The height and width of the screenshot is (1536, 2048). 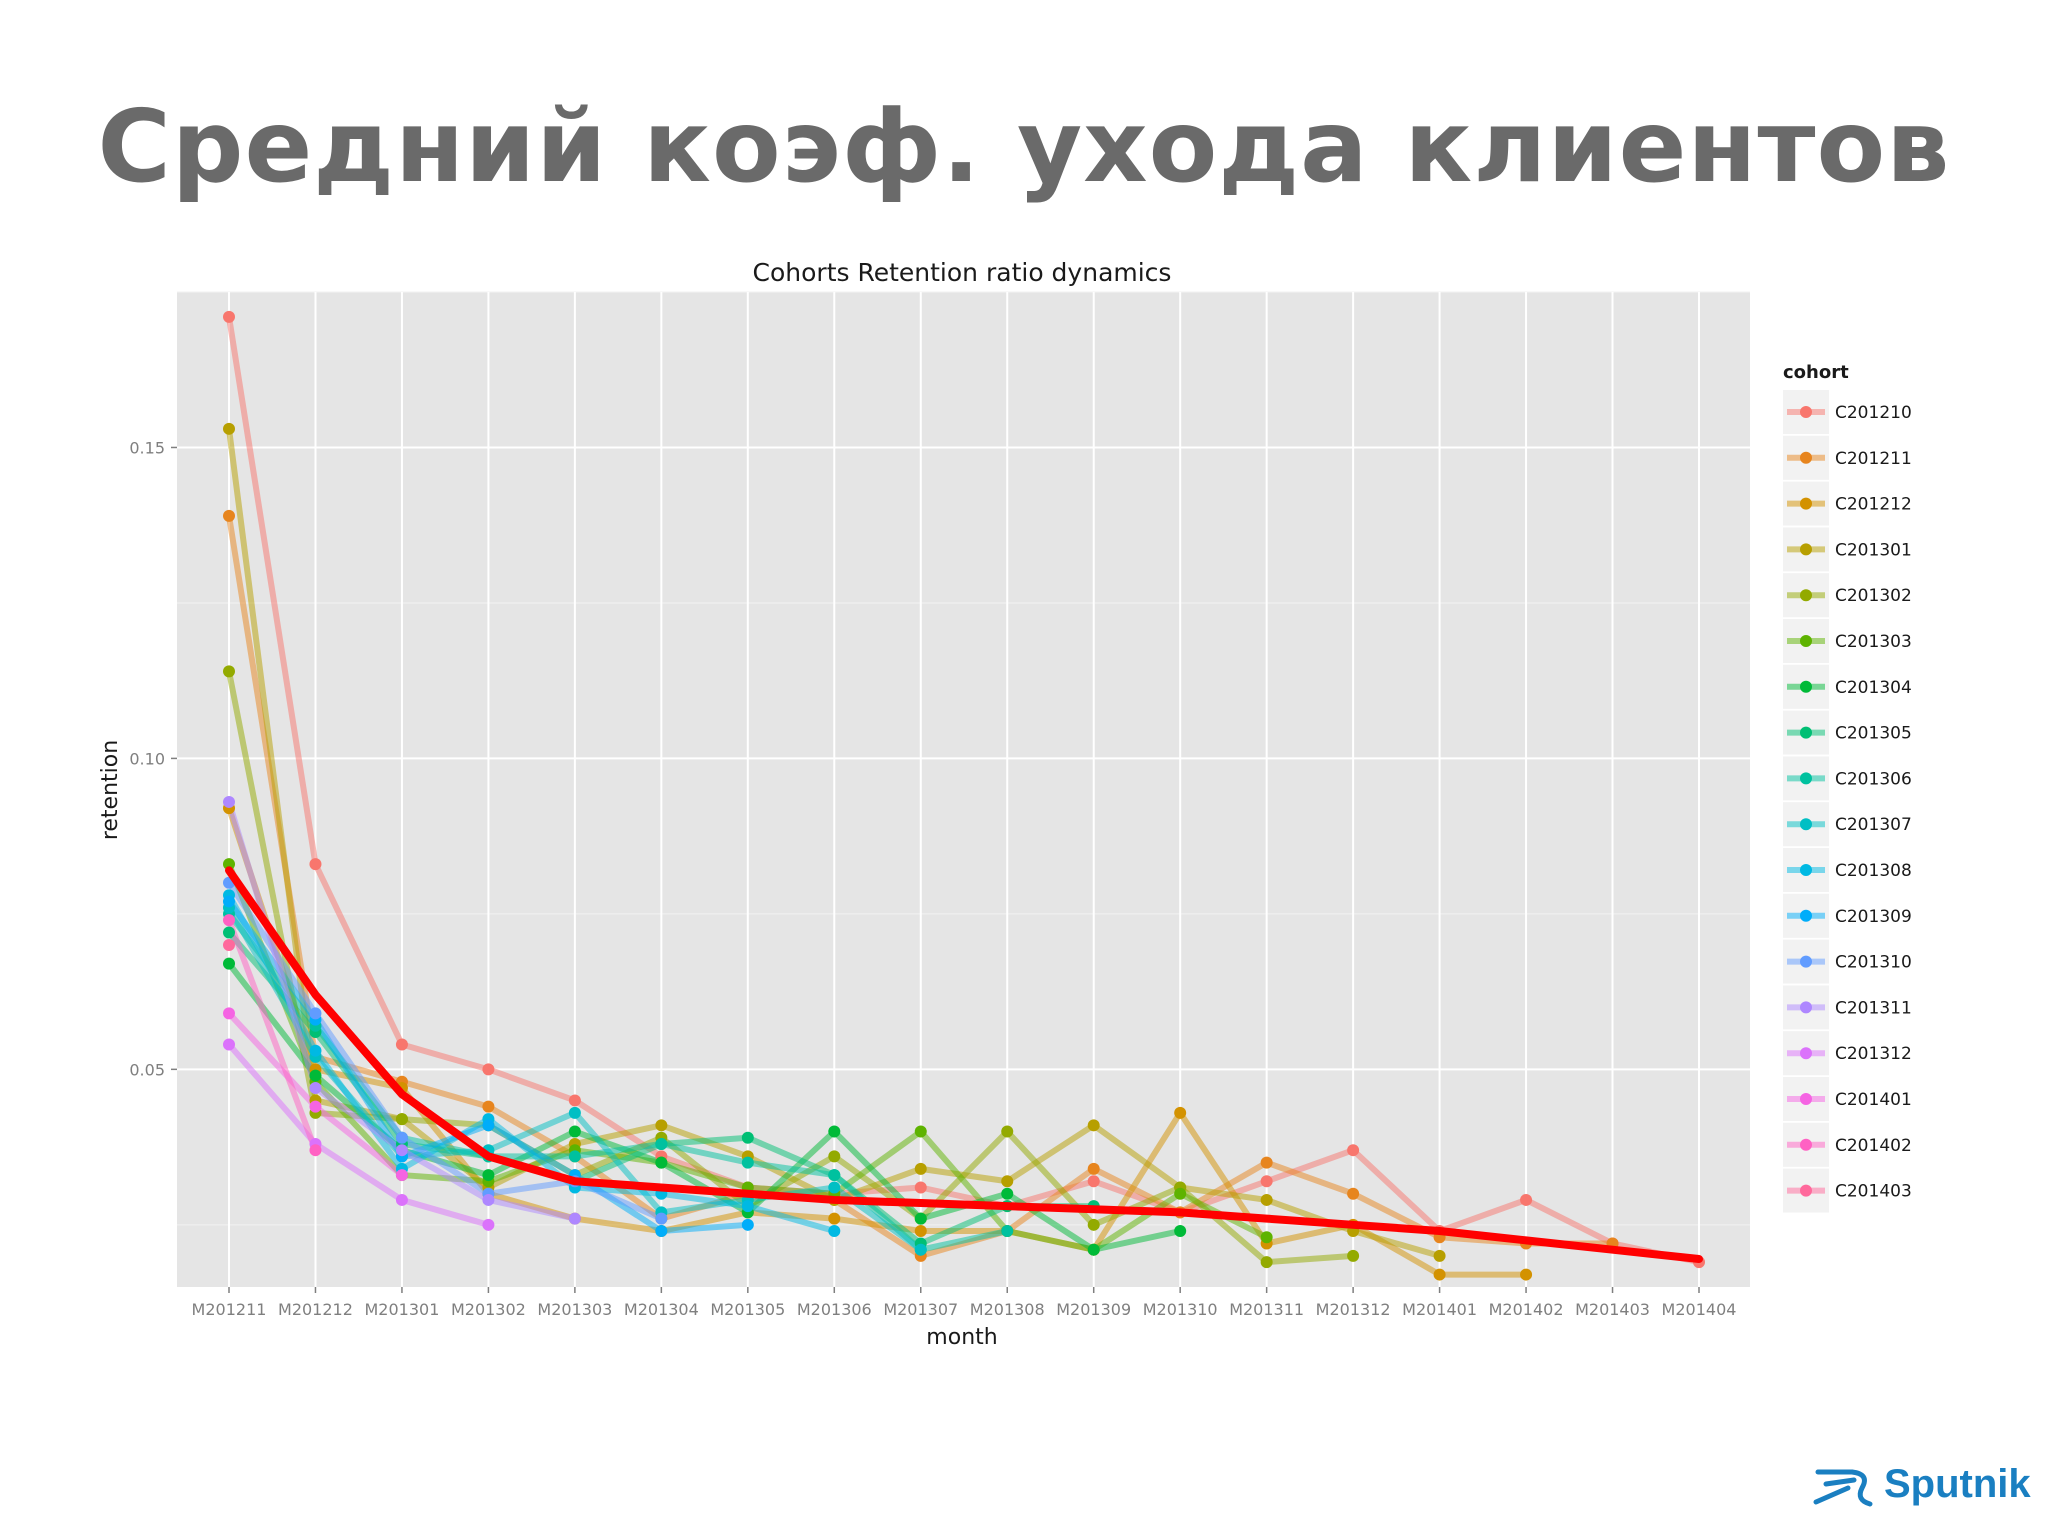 What do you see at coordinates (229, 1309) in the screenshot?
I see `x-tick-label: M201211` at bounding box center [229, 1309].